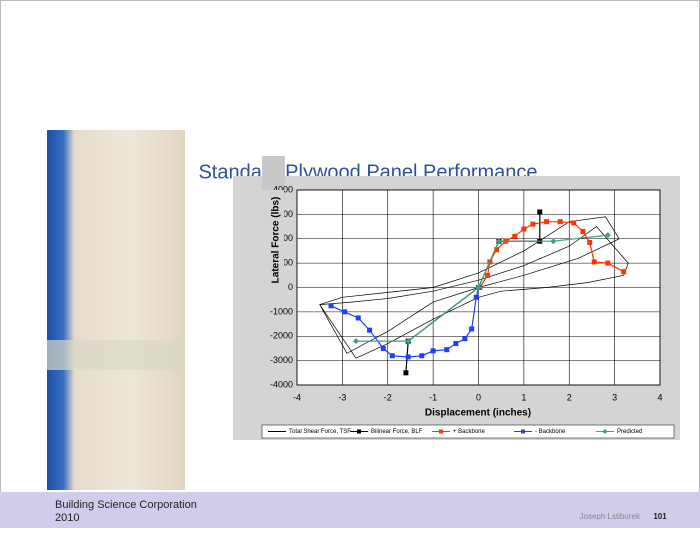 The width and height of the screenshot is (700, 533). What do you see at coordinates (281, 384) in the screenshot?
I see `y-tick-label: -4000` at bounding box center [281, 384].